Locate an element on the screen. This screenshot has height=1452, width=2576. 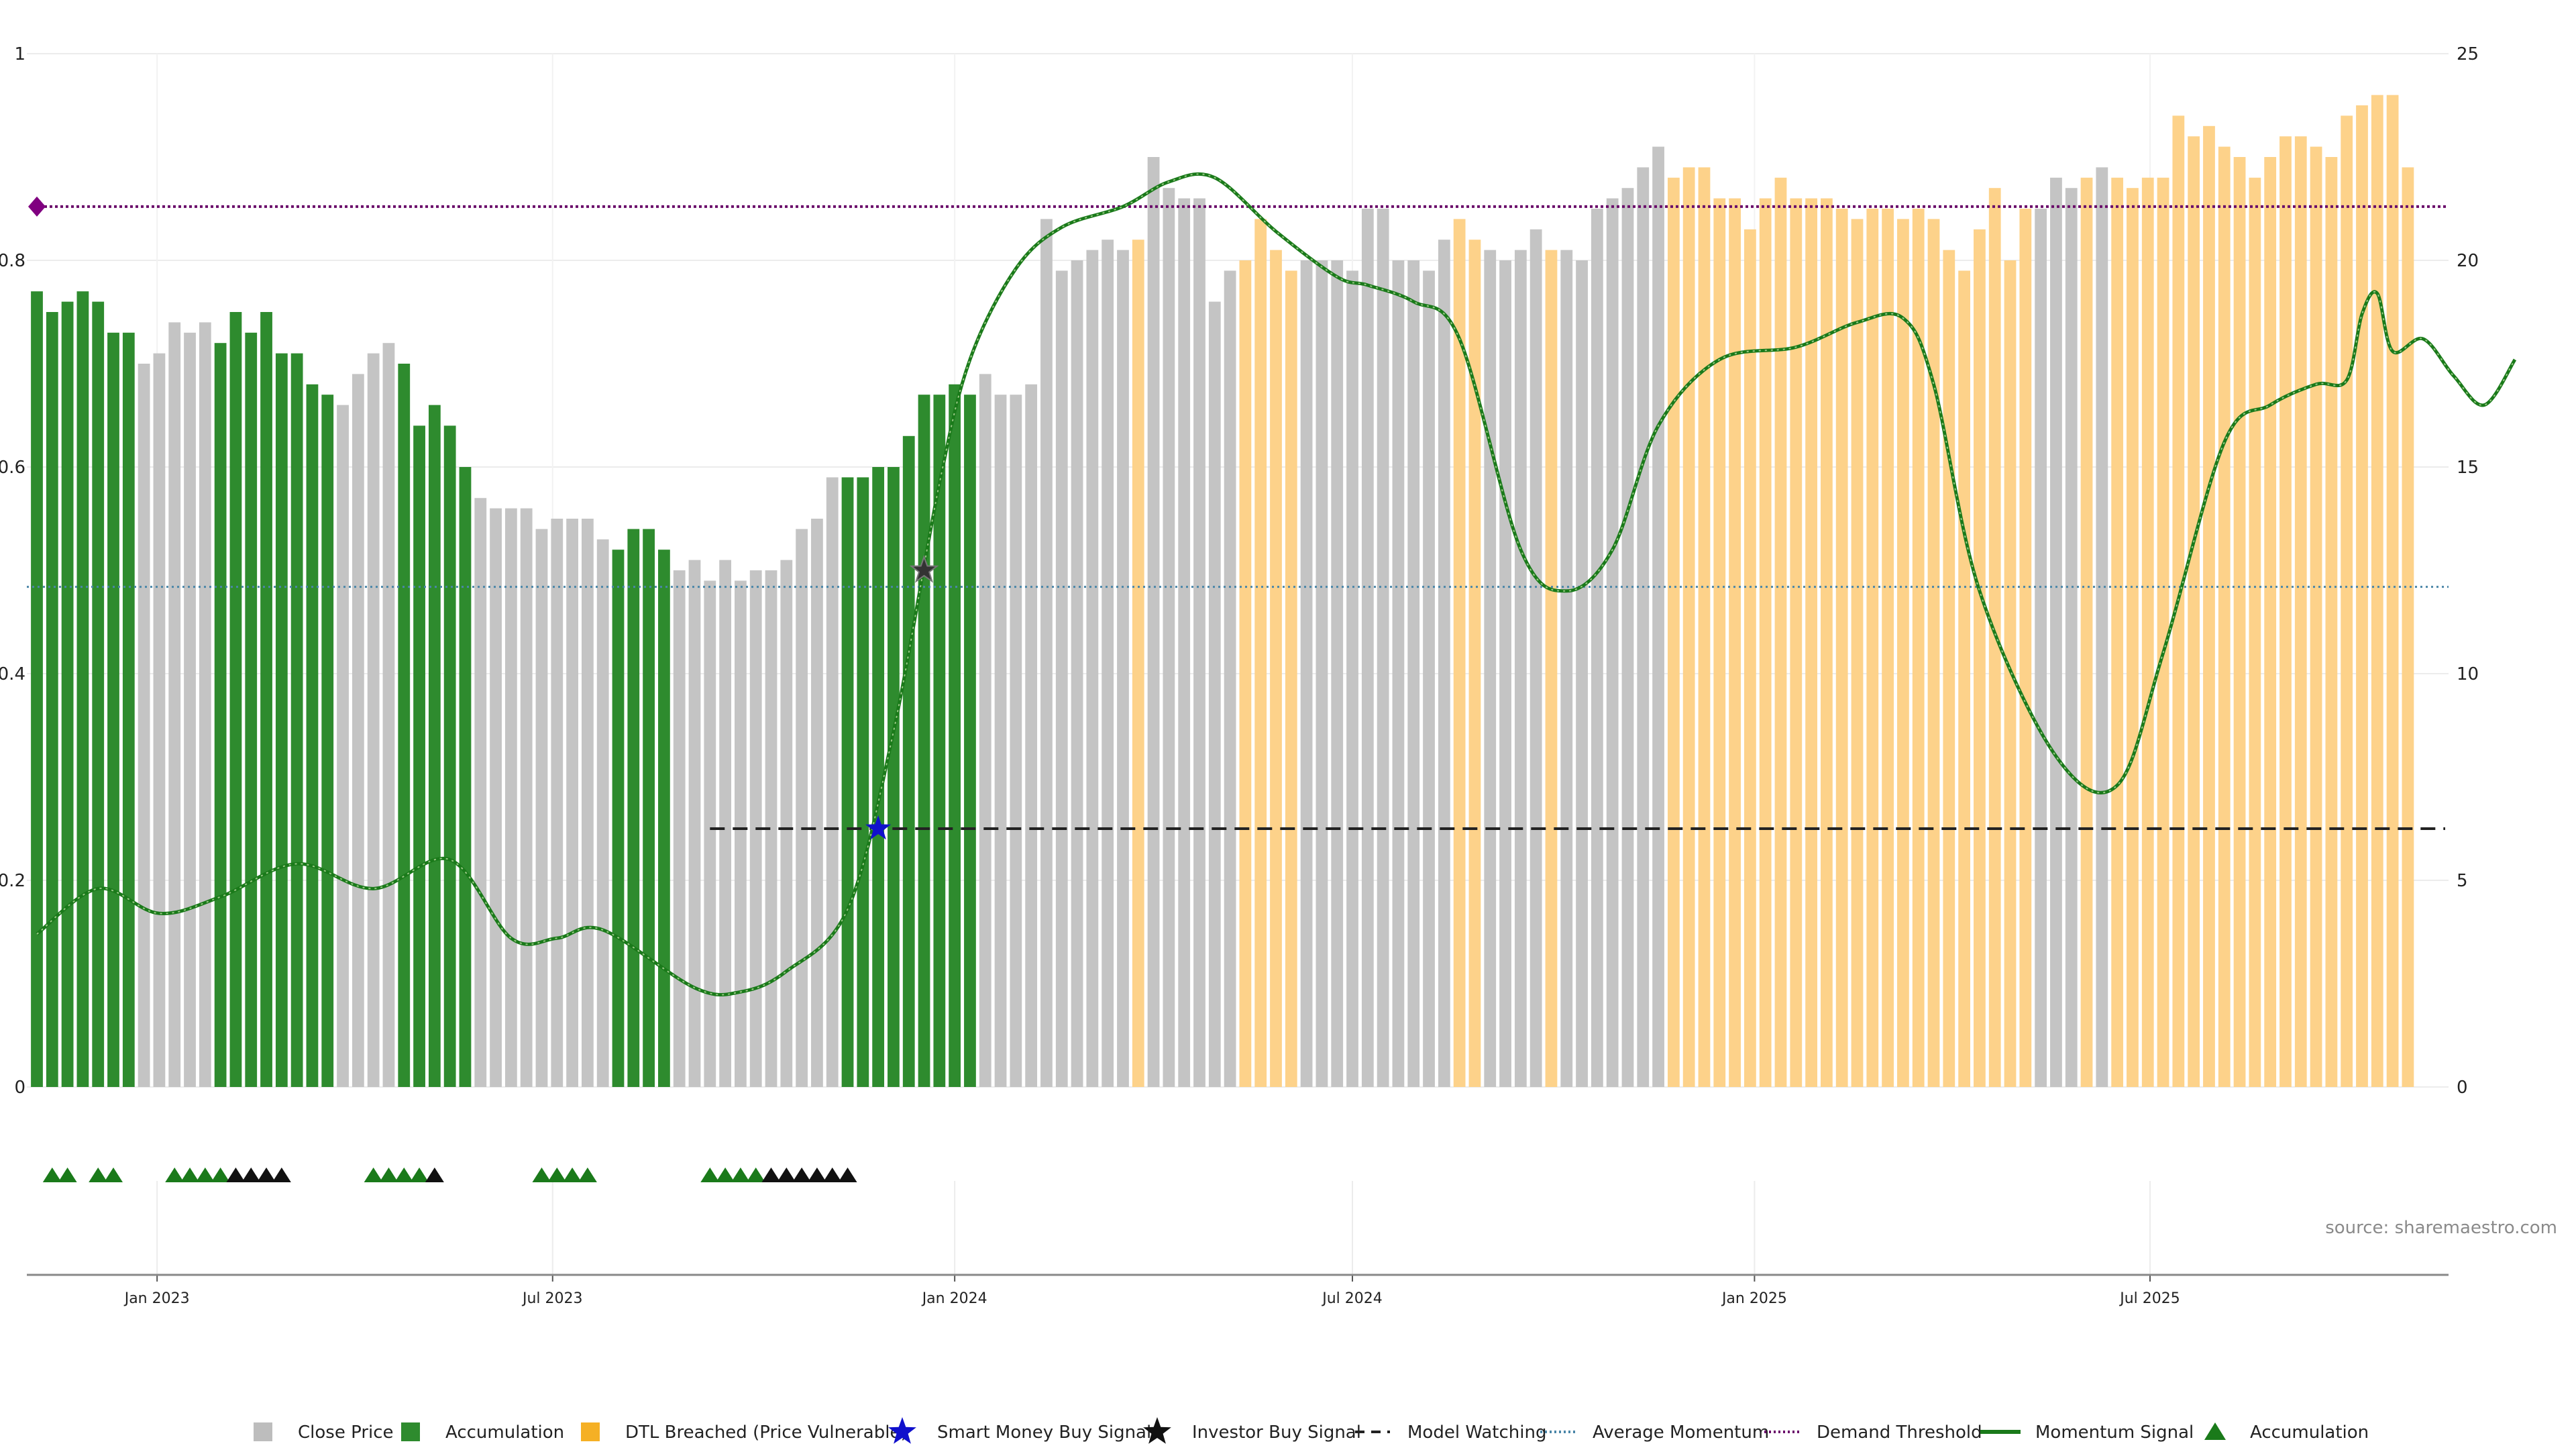
x-tick-label: Jan 2025 is located at coordinates (1754, 1298).